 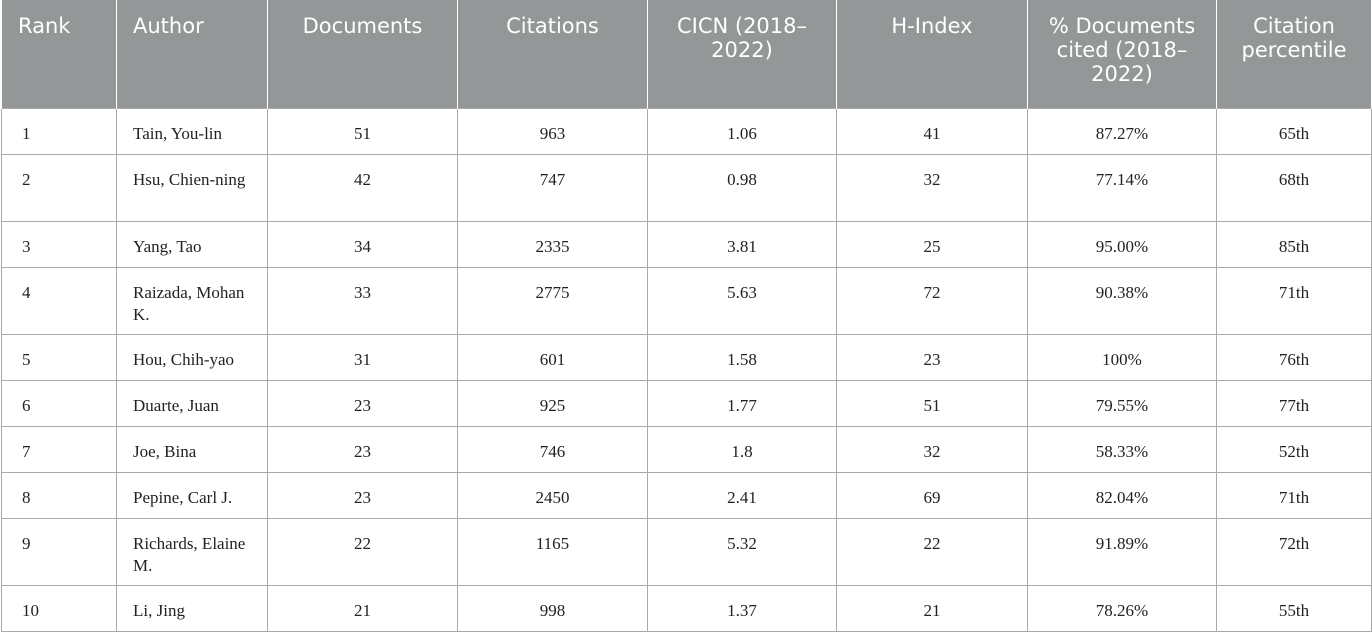 What do you see at coordinates (552, 449) in the screenshot?
I see `cell-citations: 746` at bounding box center [552, 449].